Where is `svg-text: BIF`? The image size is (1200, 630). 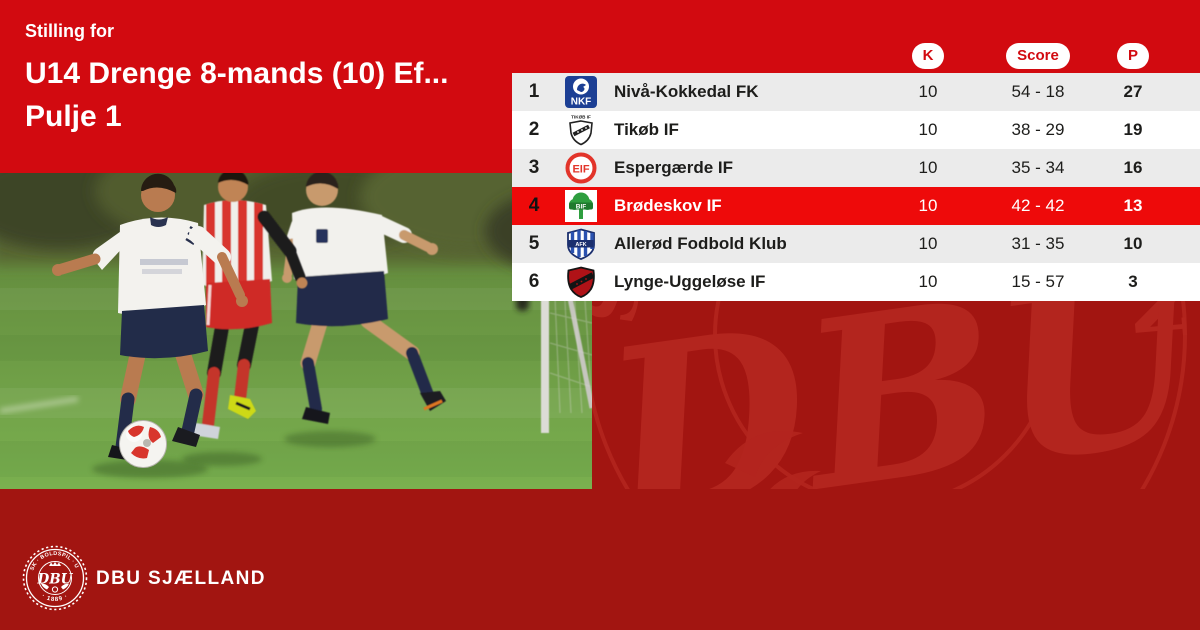
svg-text: BIF is located at coordinates (581, 206).